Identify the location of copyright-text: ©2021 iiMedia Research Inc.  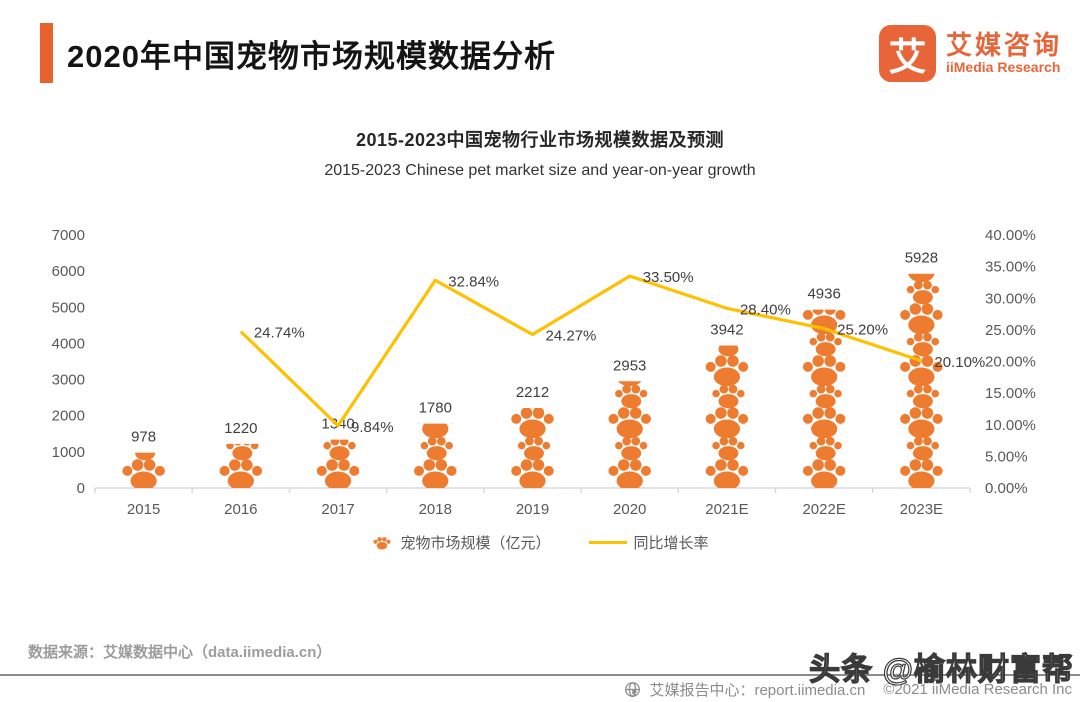
(977, 689).